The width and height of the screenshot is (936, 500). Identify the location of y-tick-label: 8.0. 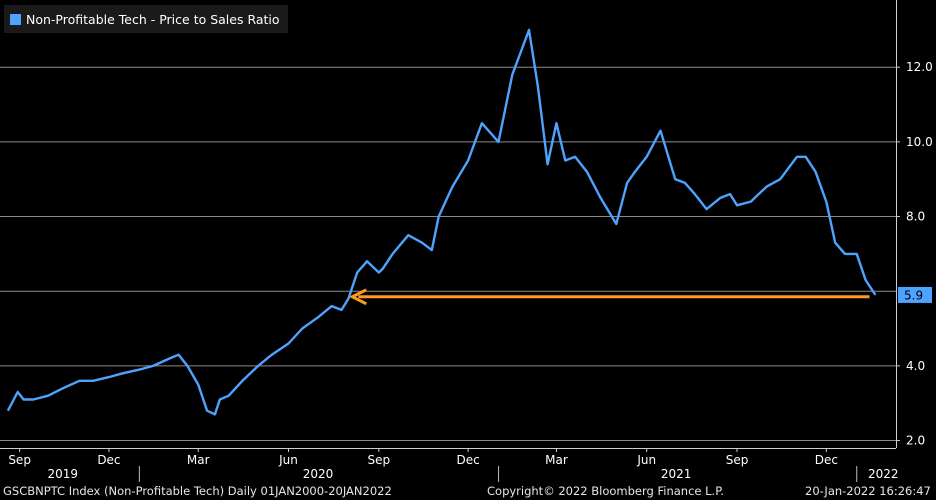
(915, 217).